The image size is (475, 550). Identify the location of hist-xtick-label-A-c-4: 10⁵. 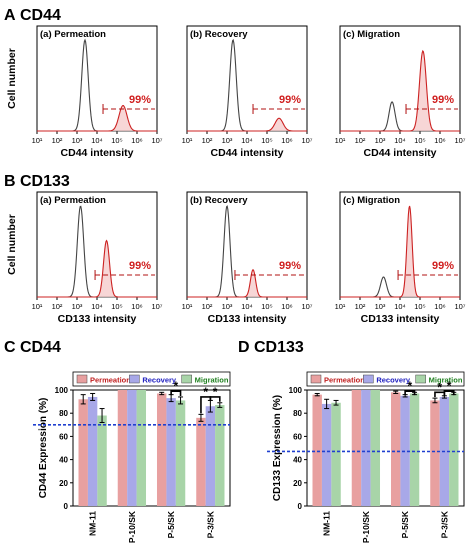
(419, 140).